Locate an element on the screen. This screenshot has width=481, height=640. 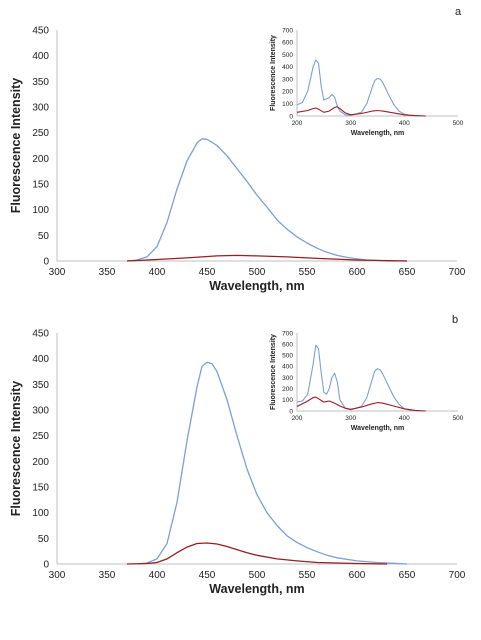
a-inset-y-tick-label: 500 is located at coordinates (287, 55).